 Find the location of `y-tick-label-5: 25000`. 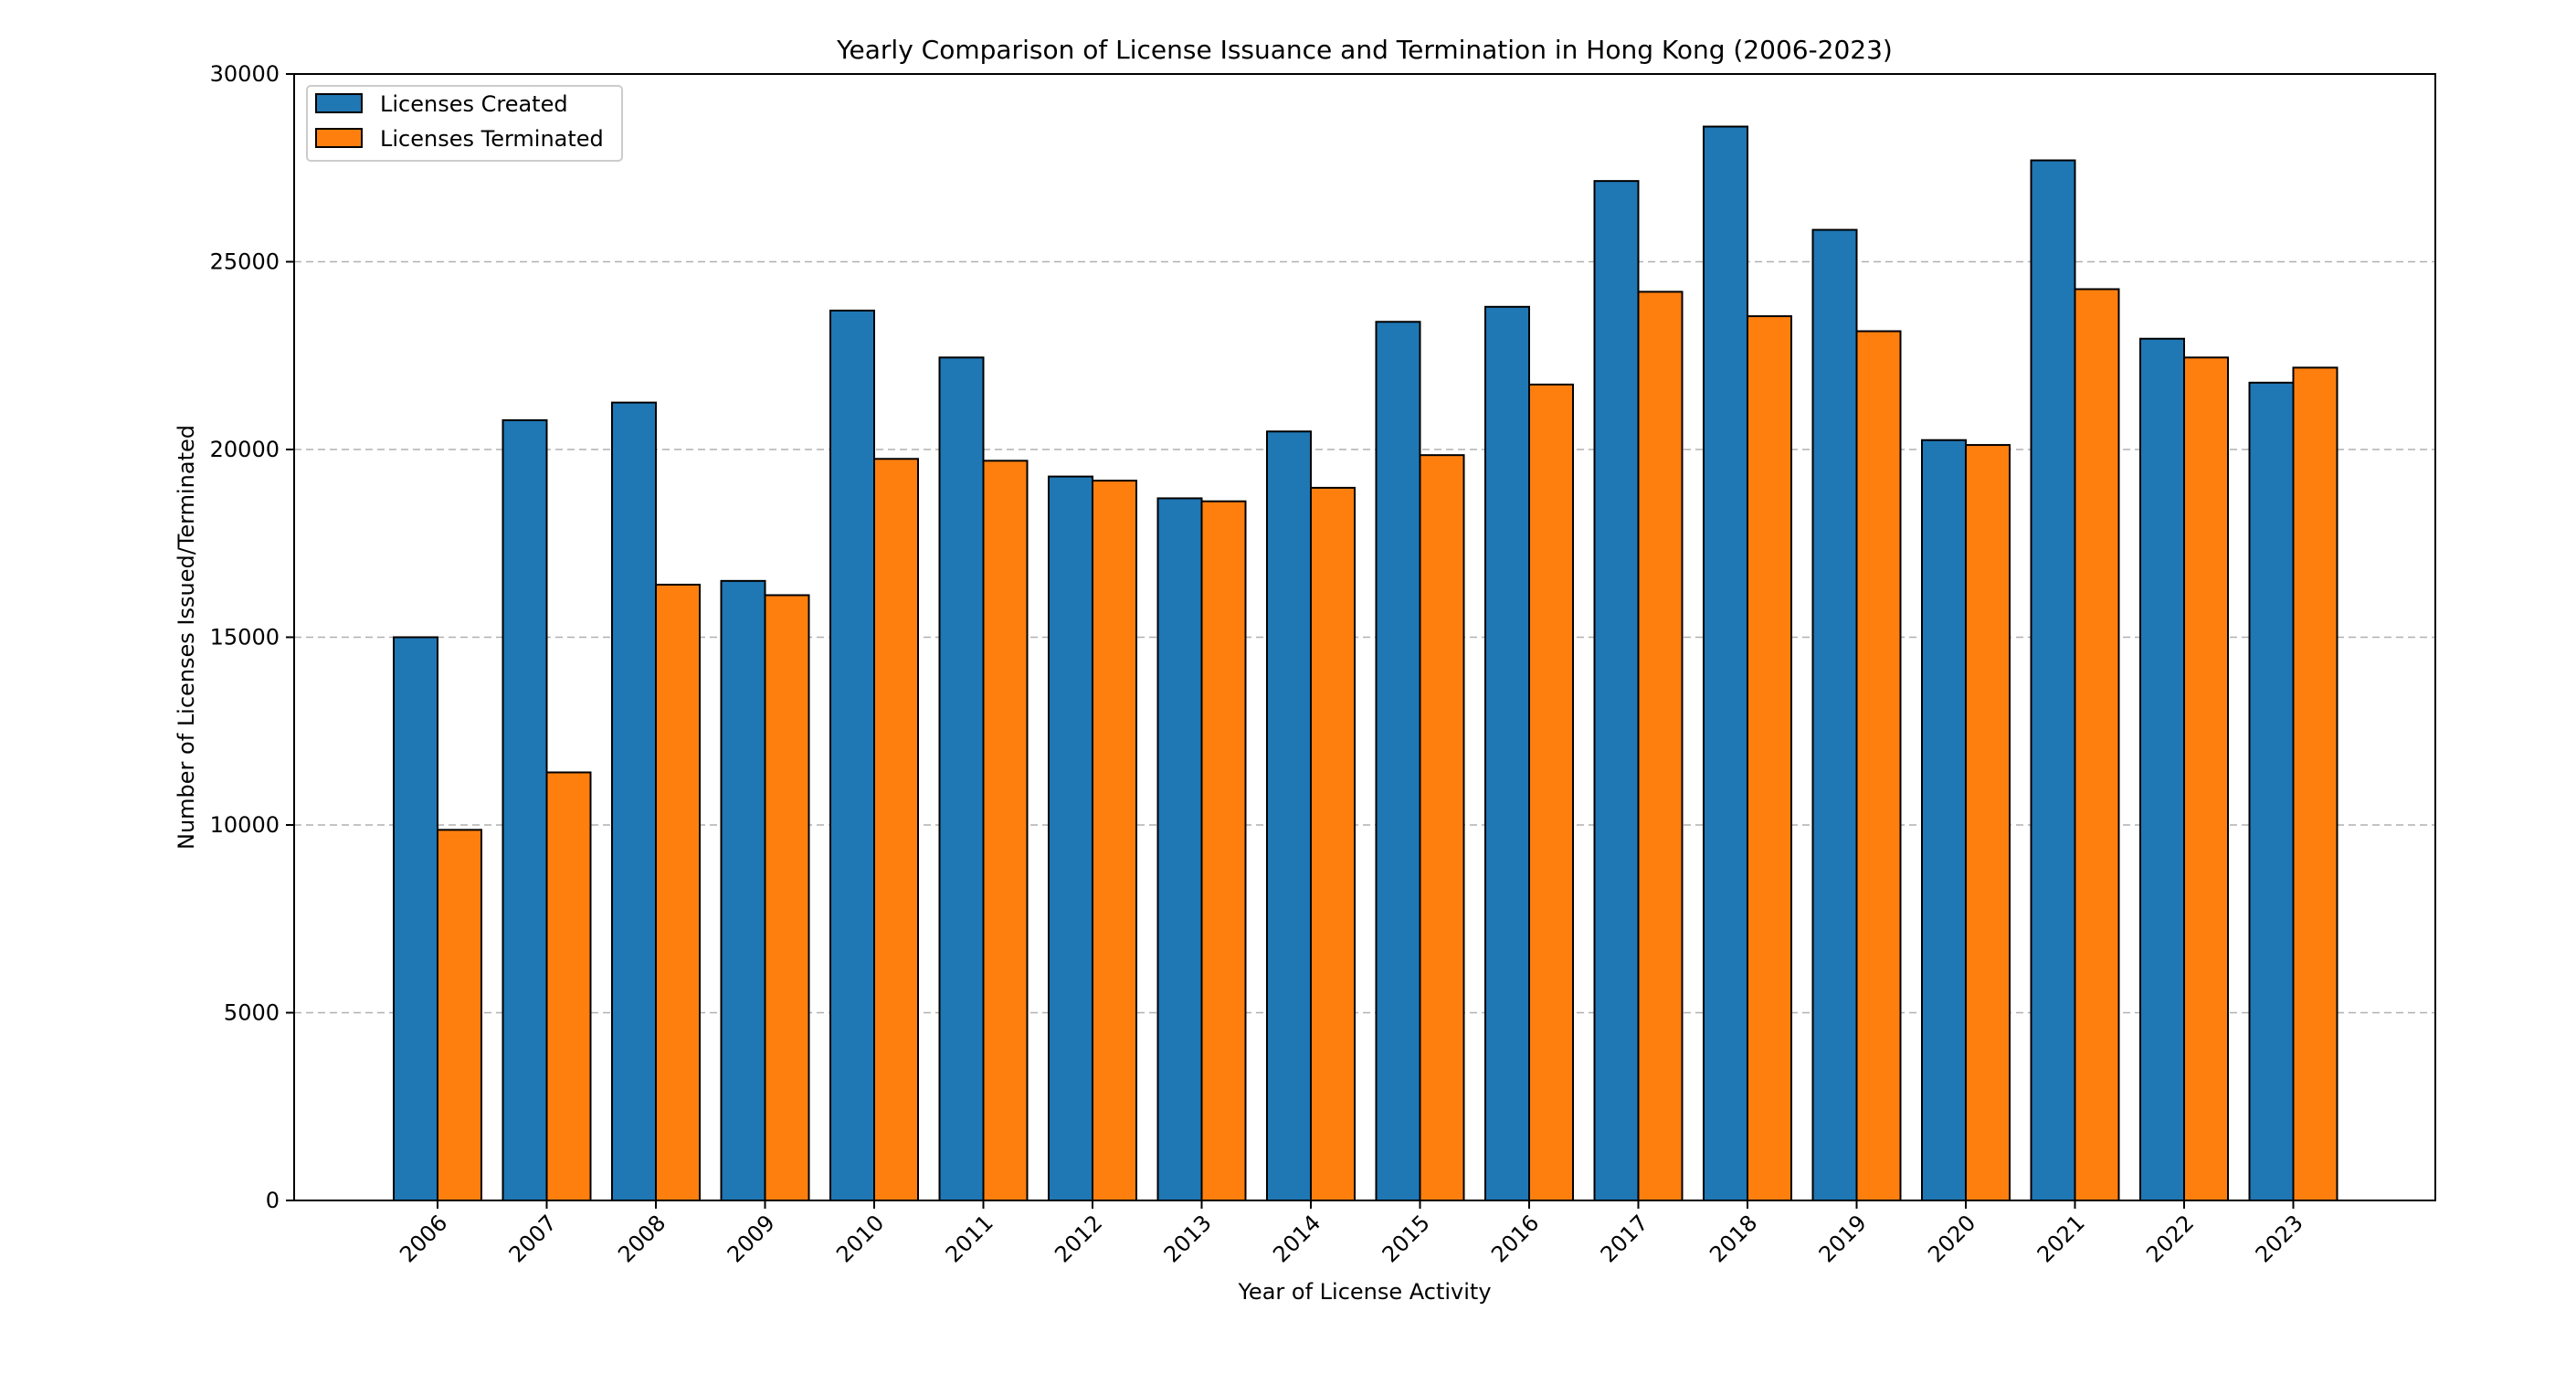

y-tick-label-5: 25000 is located at coordinates (245, 262).